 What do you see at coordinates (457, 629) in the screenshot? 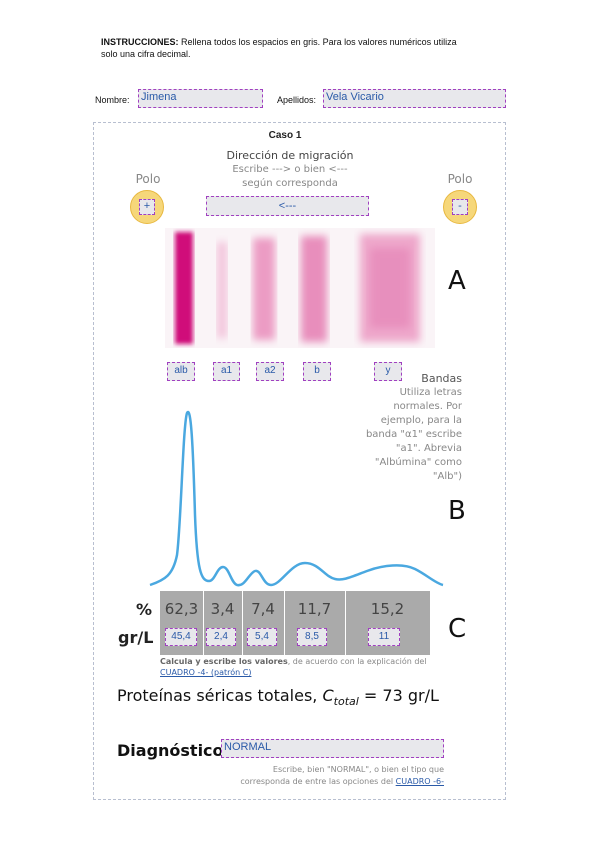
I see `panel-c-label: C` at bounding box center [457, 629].